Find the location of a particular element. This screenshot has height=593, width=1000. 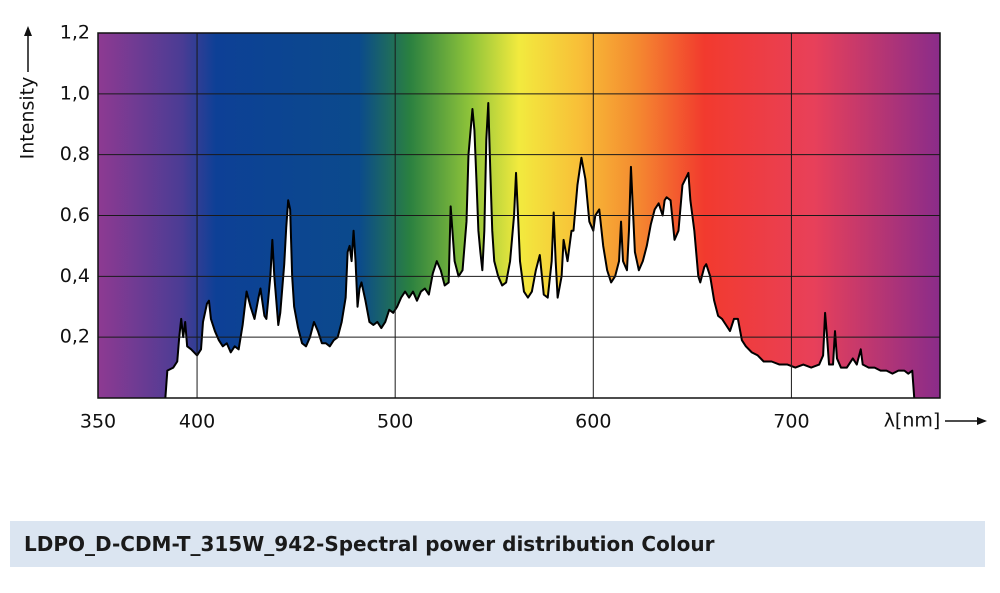

x-tick-label: 350 is located at coordinates (98, 422).